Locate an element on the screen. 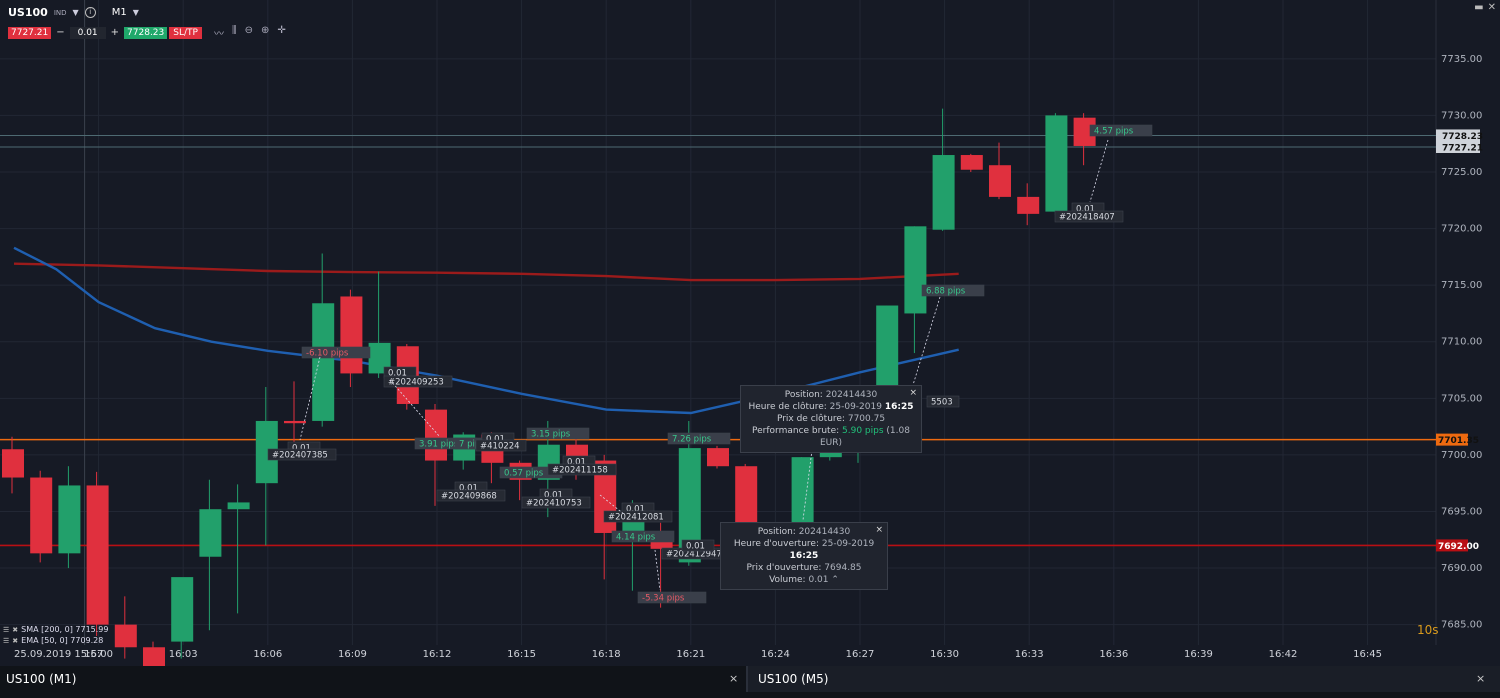  trade-label: #410224 is located at coordinates (500, 447).